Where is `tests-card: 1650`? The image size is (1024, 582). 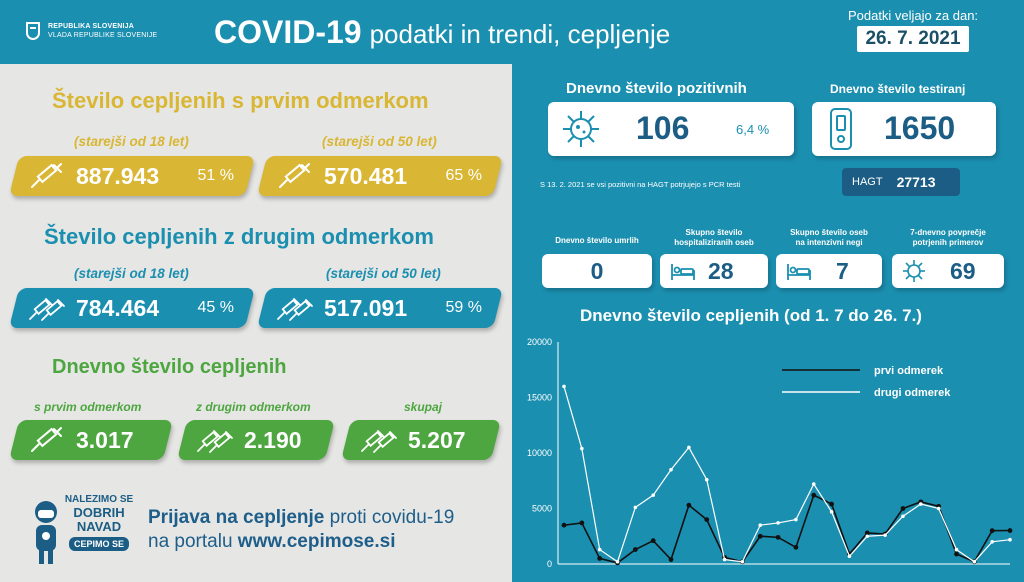
tests-card: 1650 is located at coordinates (904, 129).